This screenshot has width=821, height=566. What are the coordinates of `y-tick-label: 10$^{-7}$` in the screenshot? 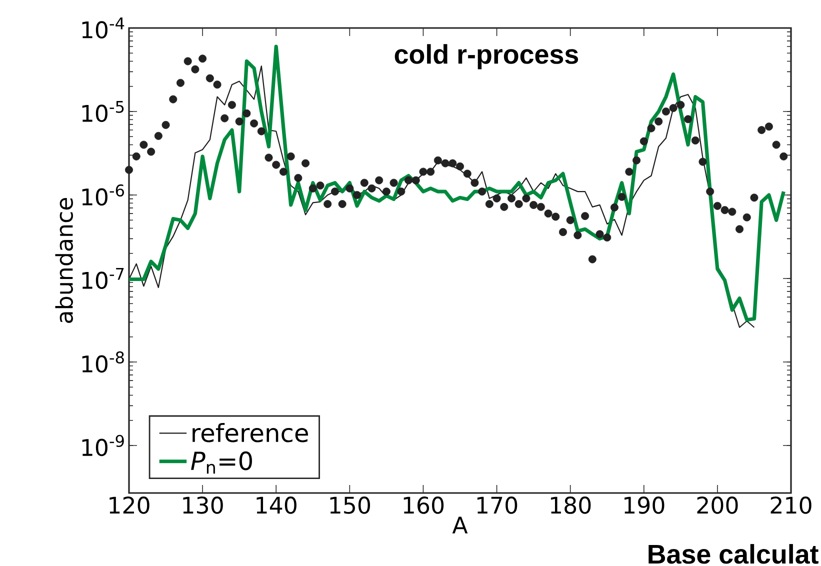 It's located at (103, 279).